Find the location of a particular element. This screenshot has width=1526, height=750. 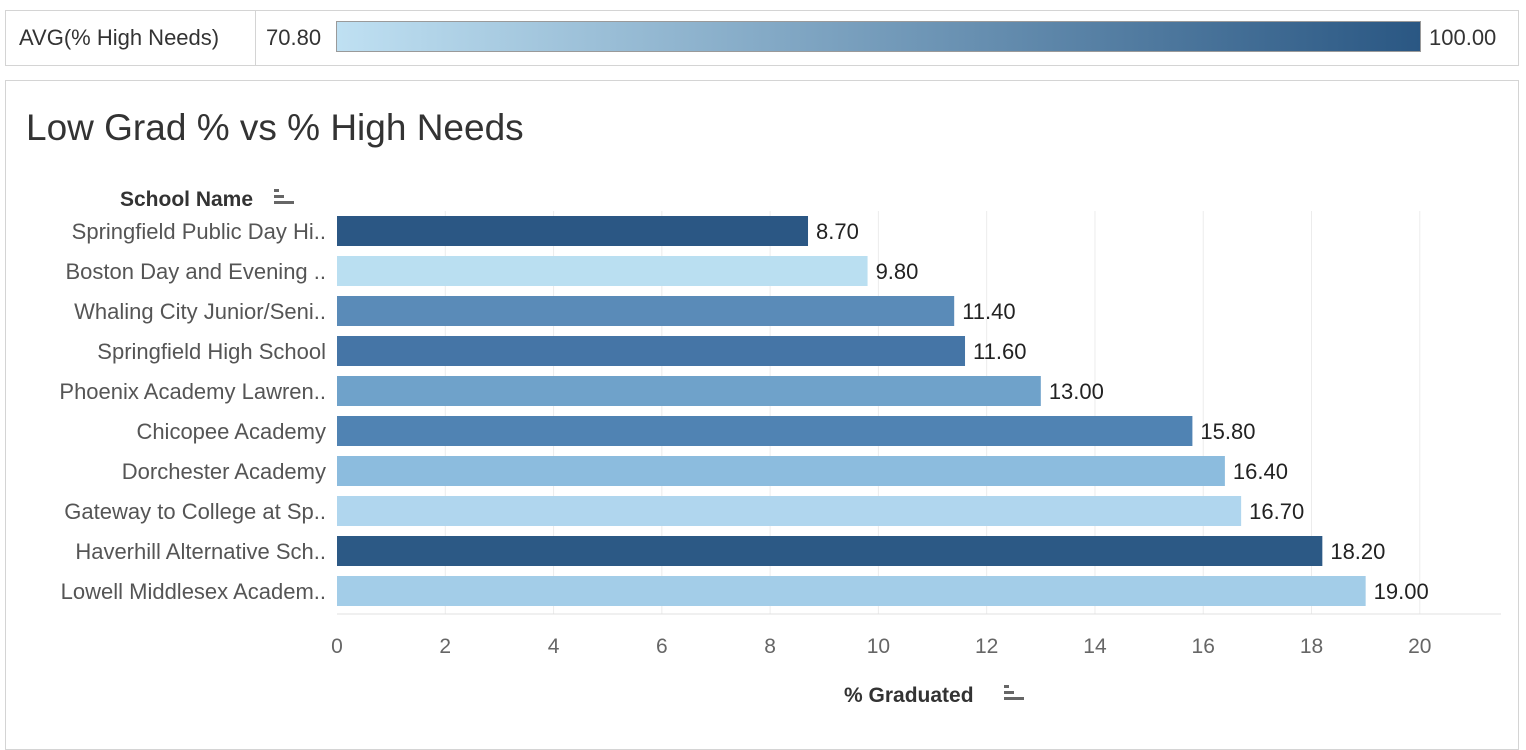

y-axis-field-header: School Name is located at coordinates (186, 199).